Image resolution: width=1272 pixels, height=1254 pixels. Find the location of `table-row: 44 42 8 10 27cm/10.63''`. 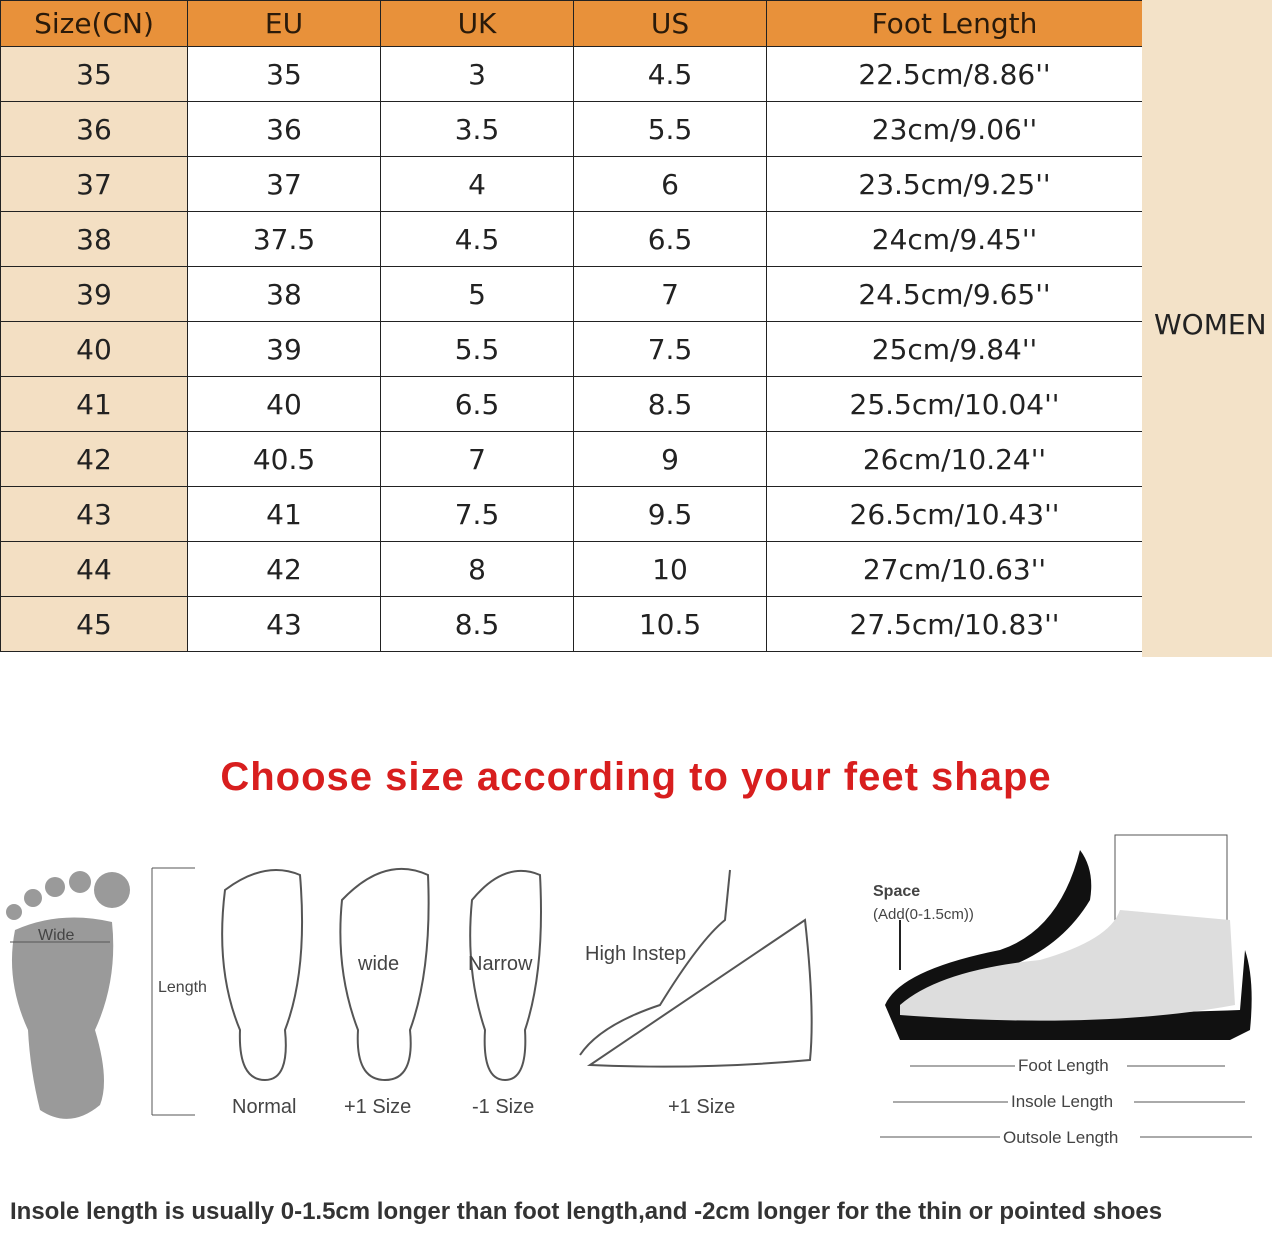

table-row: 44 42 8 10 27cm/10.63'' is located at coordinates (571, 569).